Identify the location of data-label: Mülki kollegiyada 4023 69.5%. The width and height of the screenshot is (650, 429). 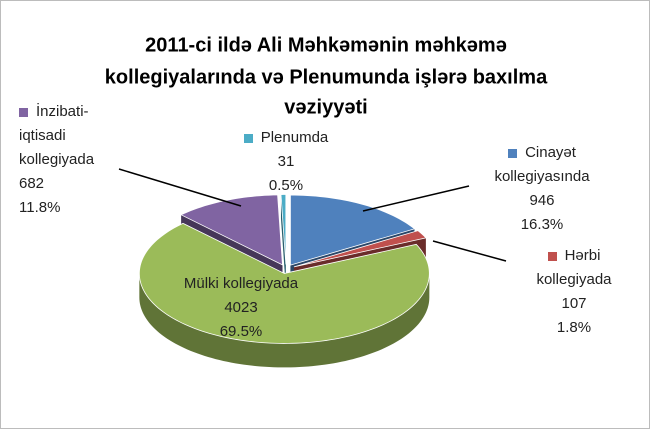
(241, 308).